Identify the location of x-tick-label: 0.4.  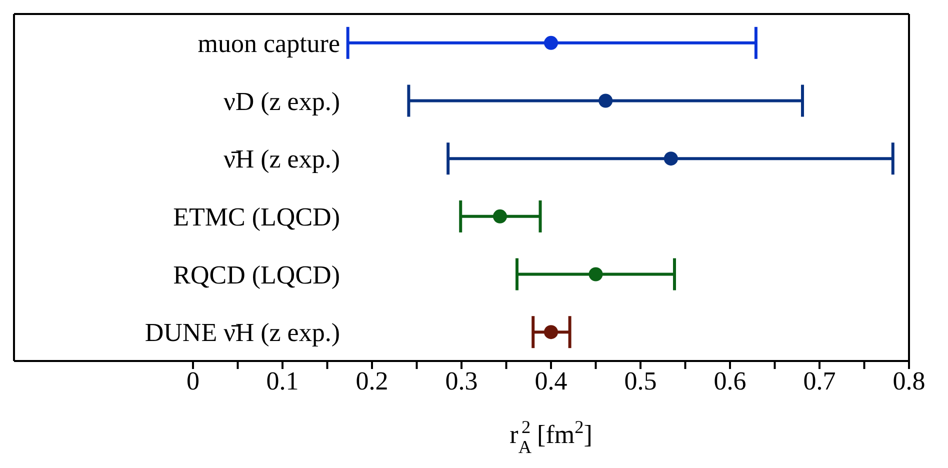
(551, 381).